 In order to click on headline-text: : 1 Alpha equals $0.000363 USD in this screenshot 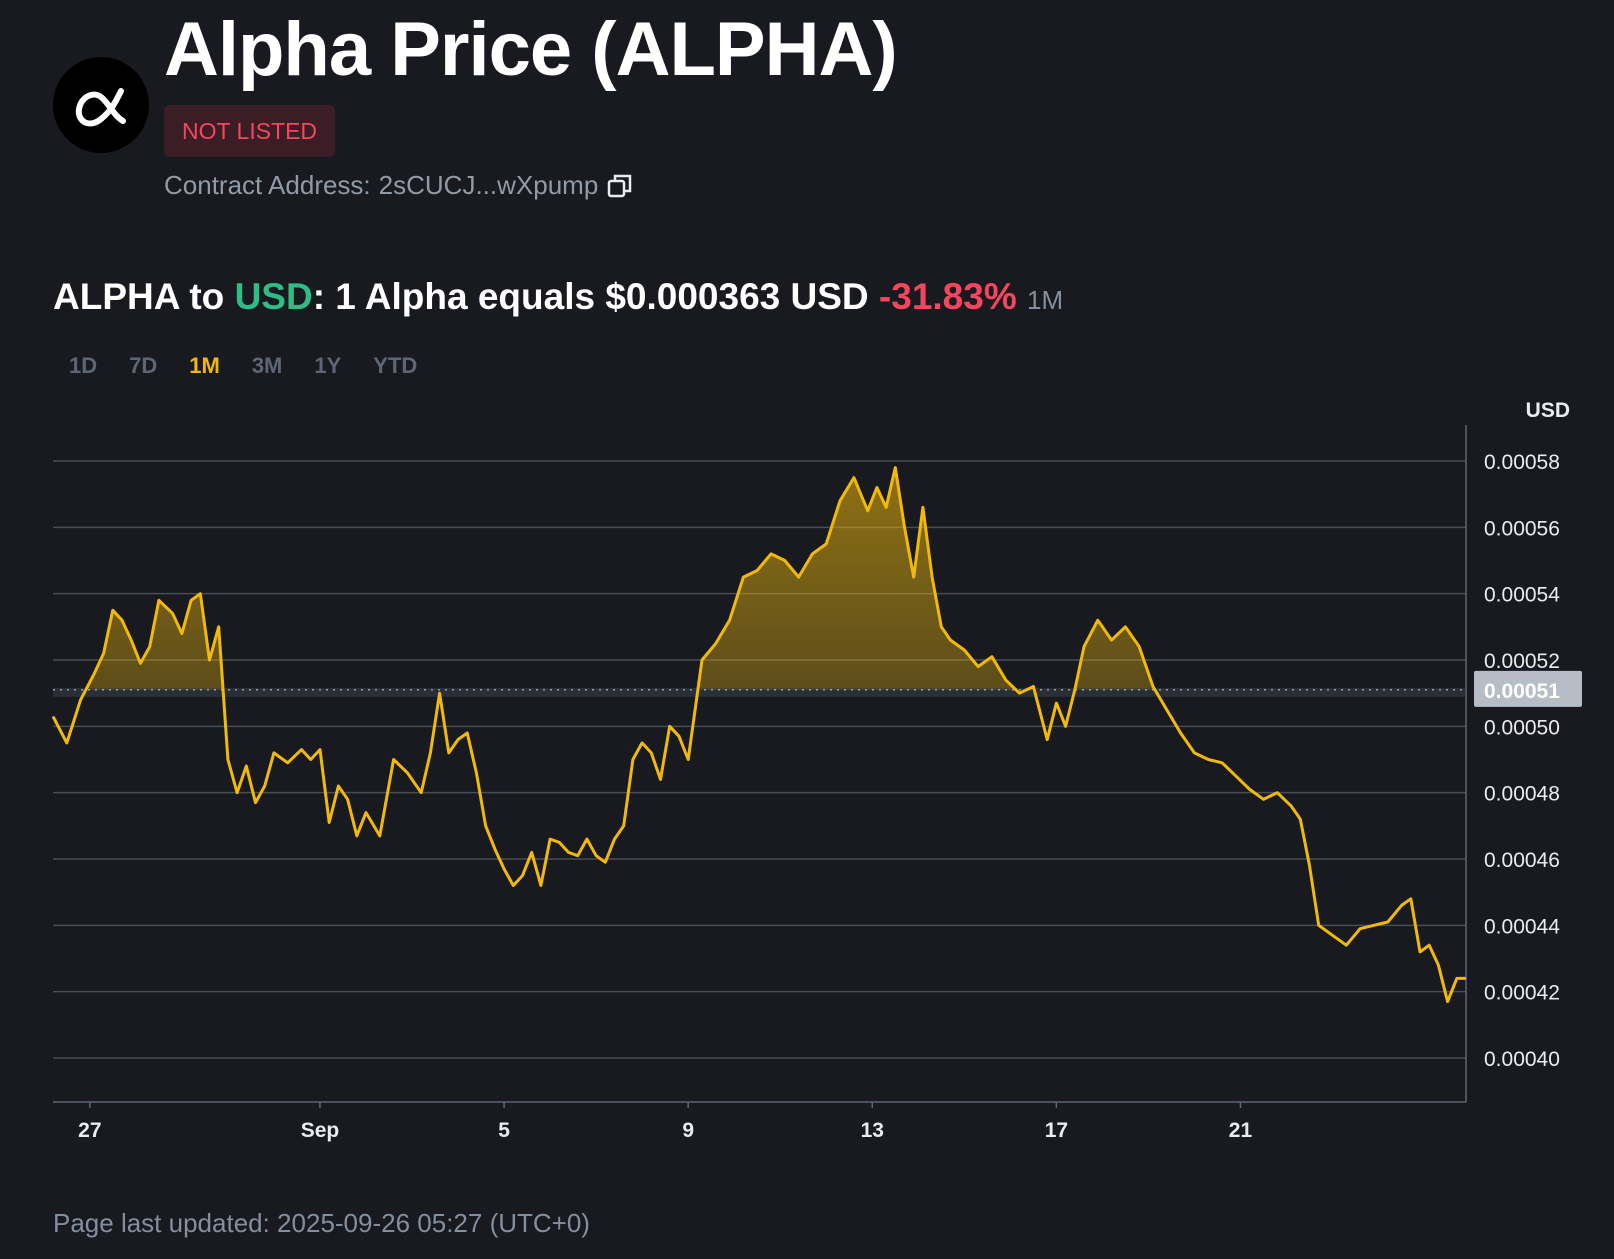, I will do `click(595, 296)`.